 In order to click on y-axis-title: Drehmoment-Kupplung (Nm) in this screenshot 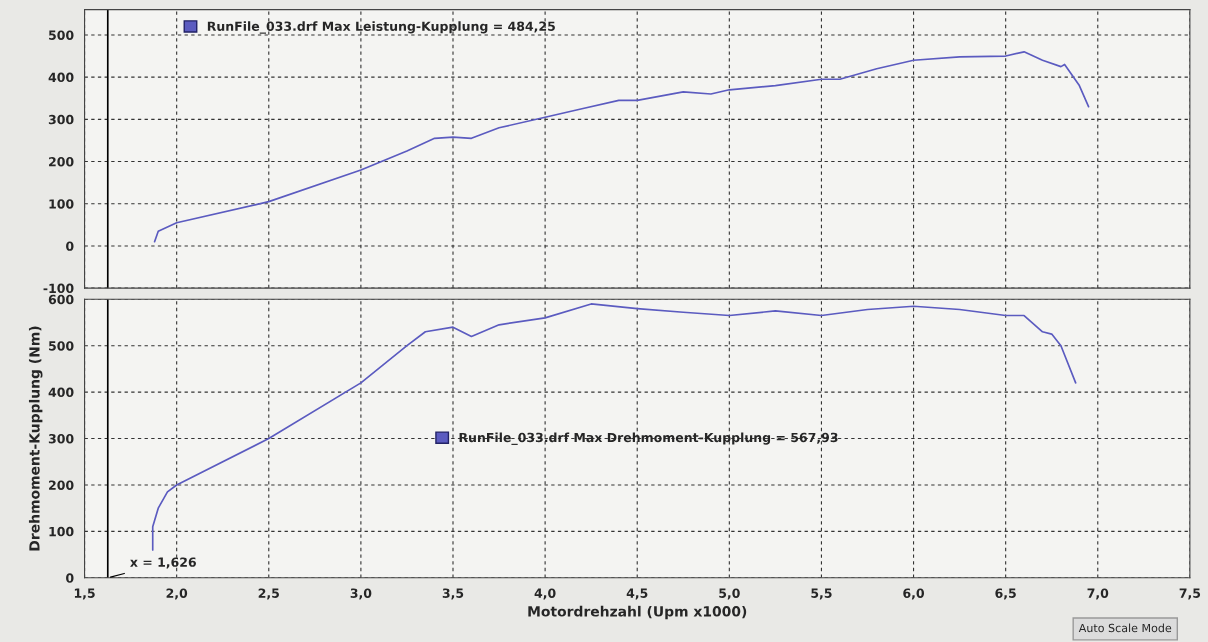, I will do `click(35, 438)`.